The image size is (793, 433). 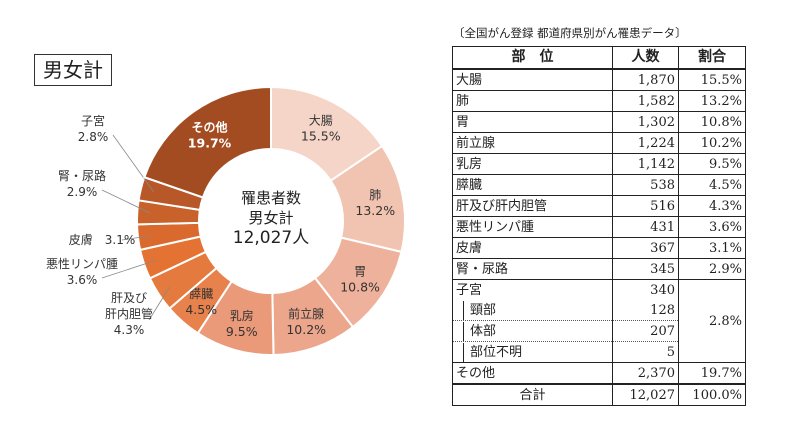 I want to click on count-cell: 345, so click(x=645, y=269).